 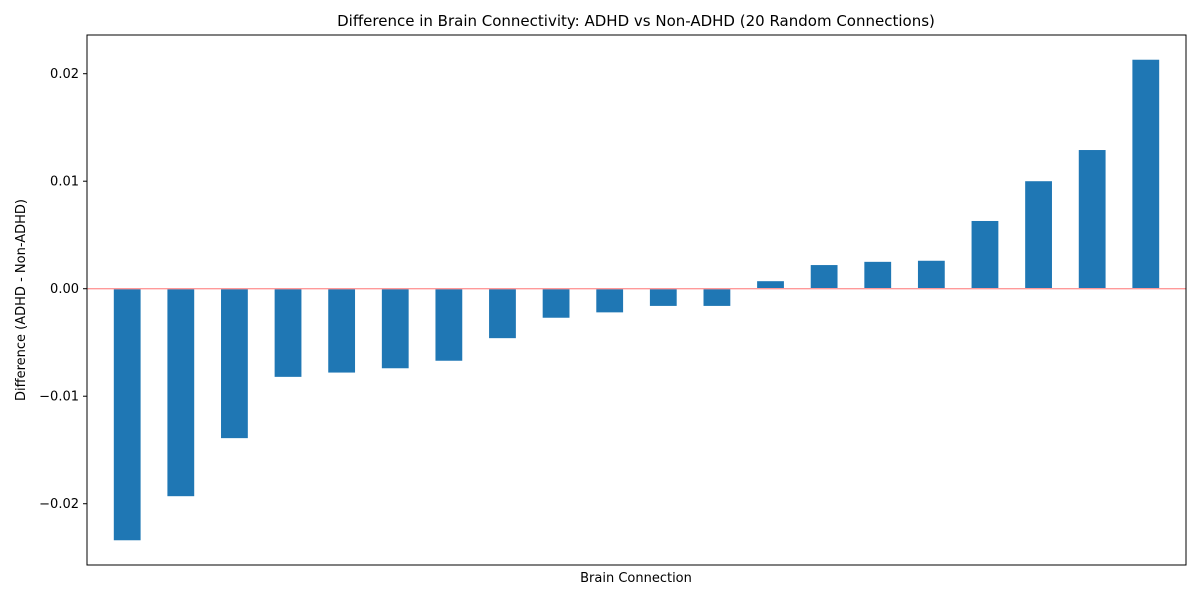 What do you see at coordinates (64, 74) in the screenshot?
I see `y-tick-label: 0.02` at bounding box center [64, 74].